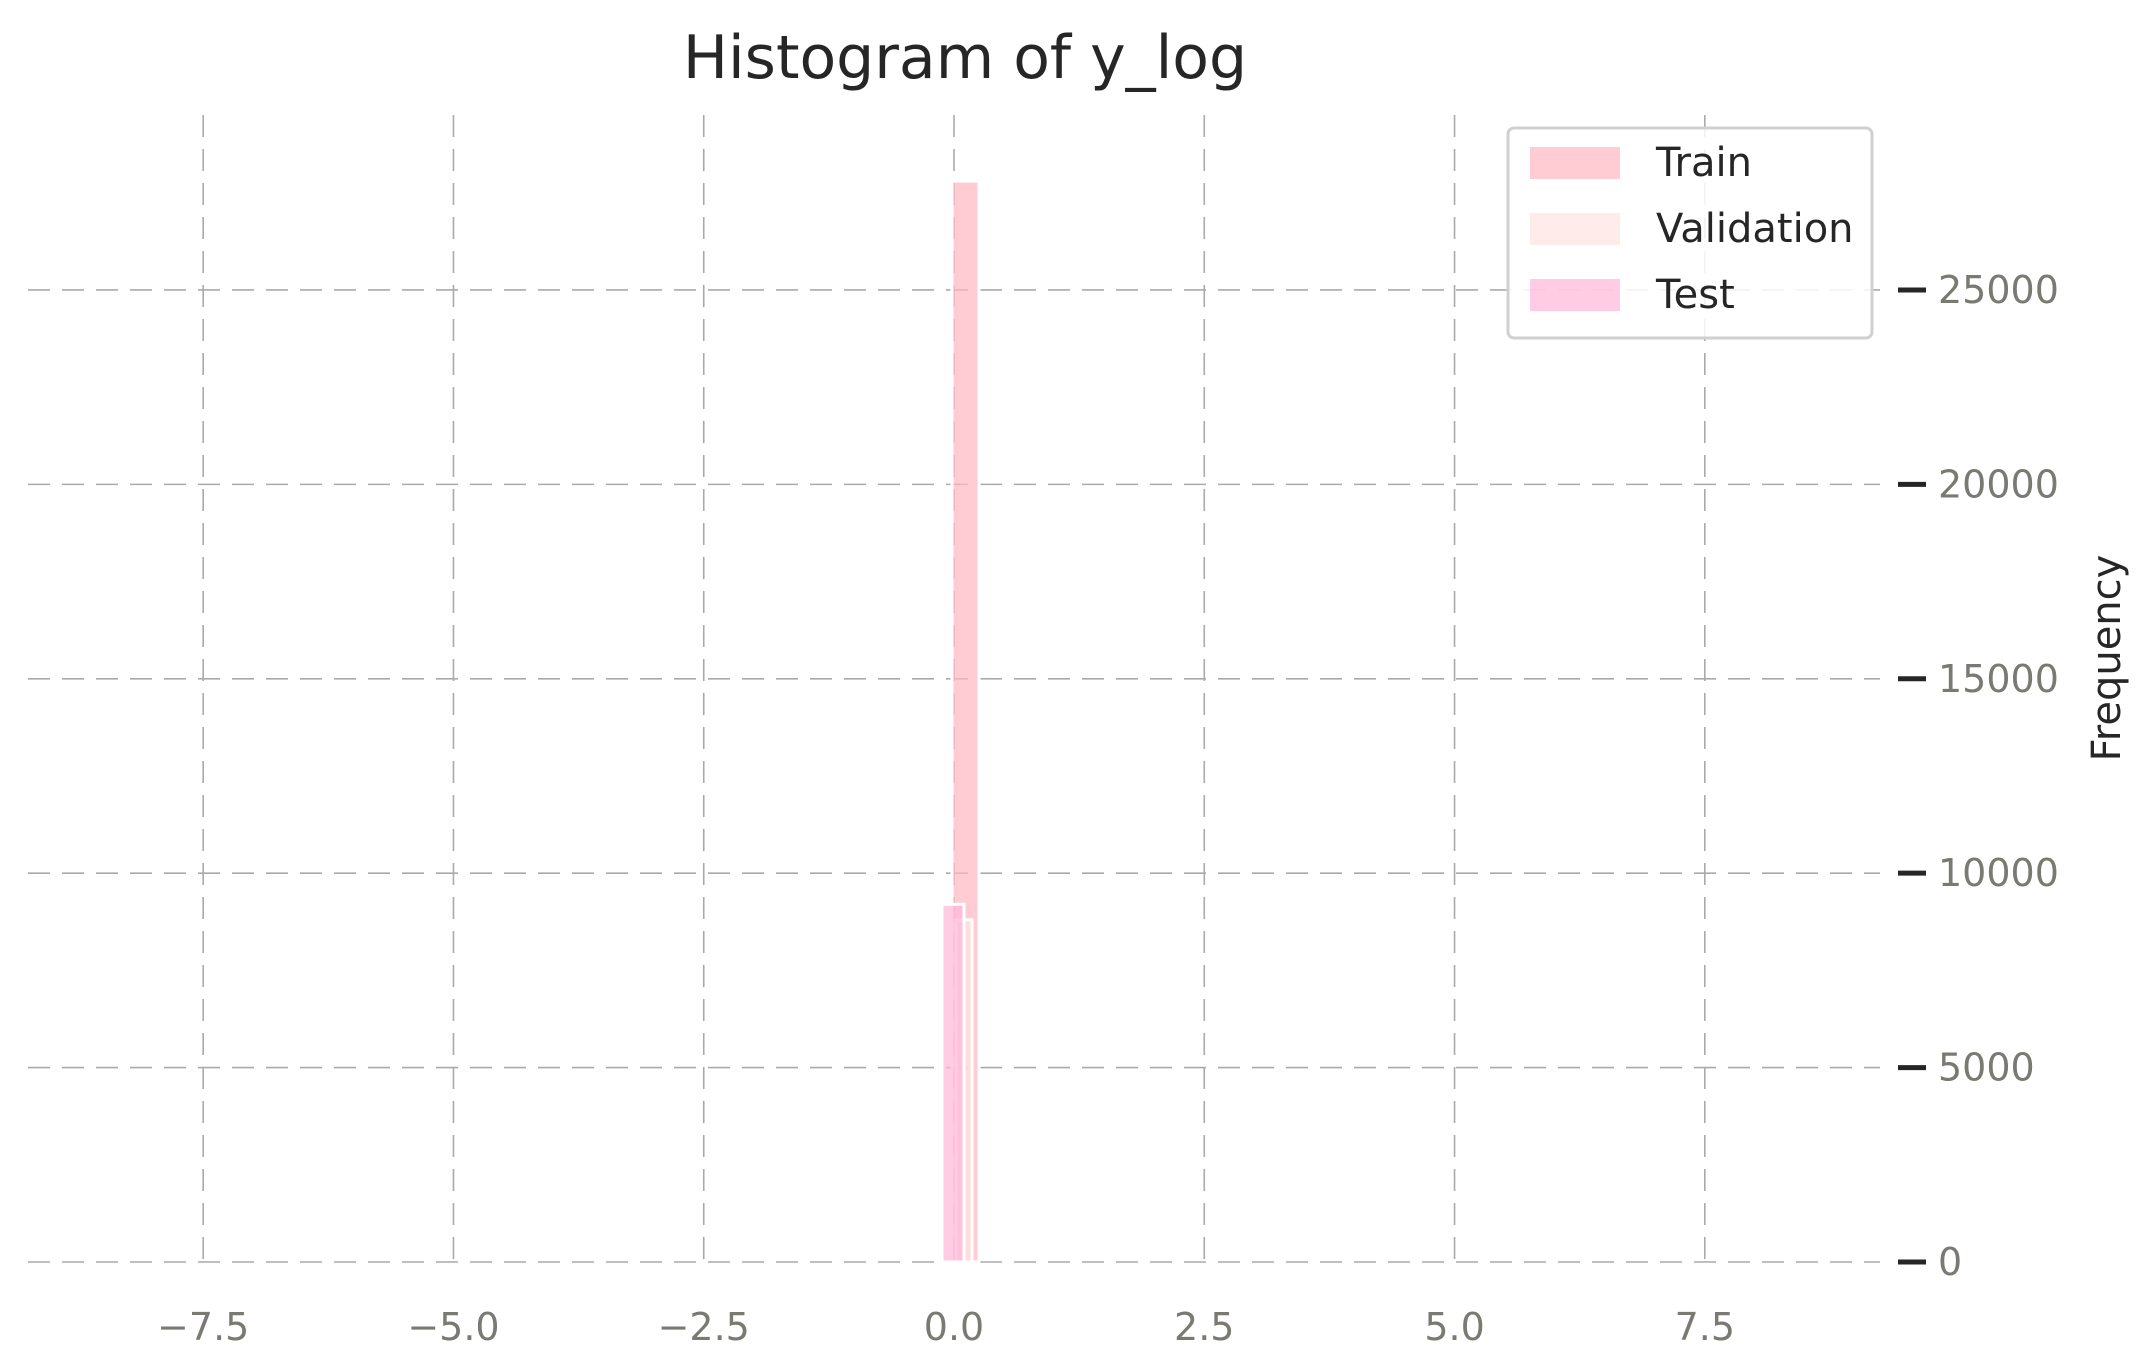 The image size is (2150, 1372). What do you see at coordinates (954, 1327) in the screenshot?
I see `x-tick-label: 0.0` at bounding box center [954, 1327].